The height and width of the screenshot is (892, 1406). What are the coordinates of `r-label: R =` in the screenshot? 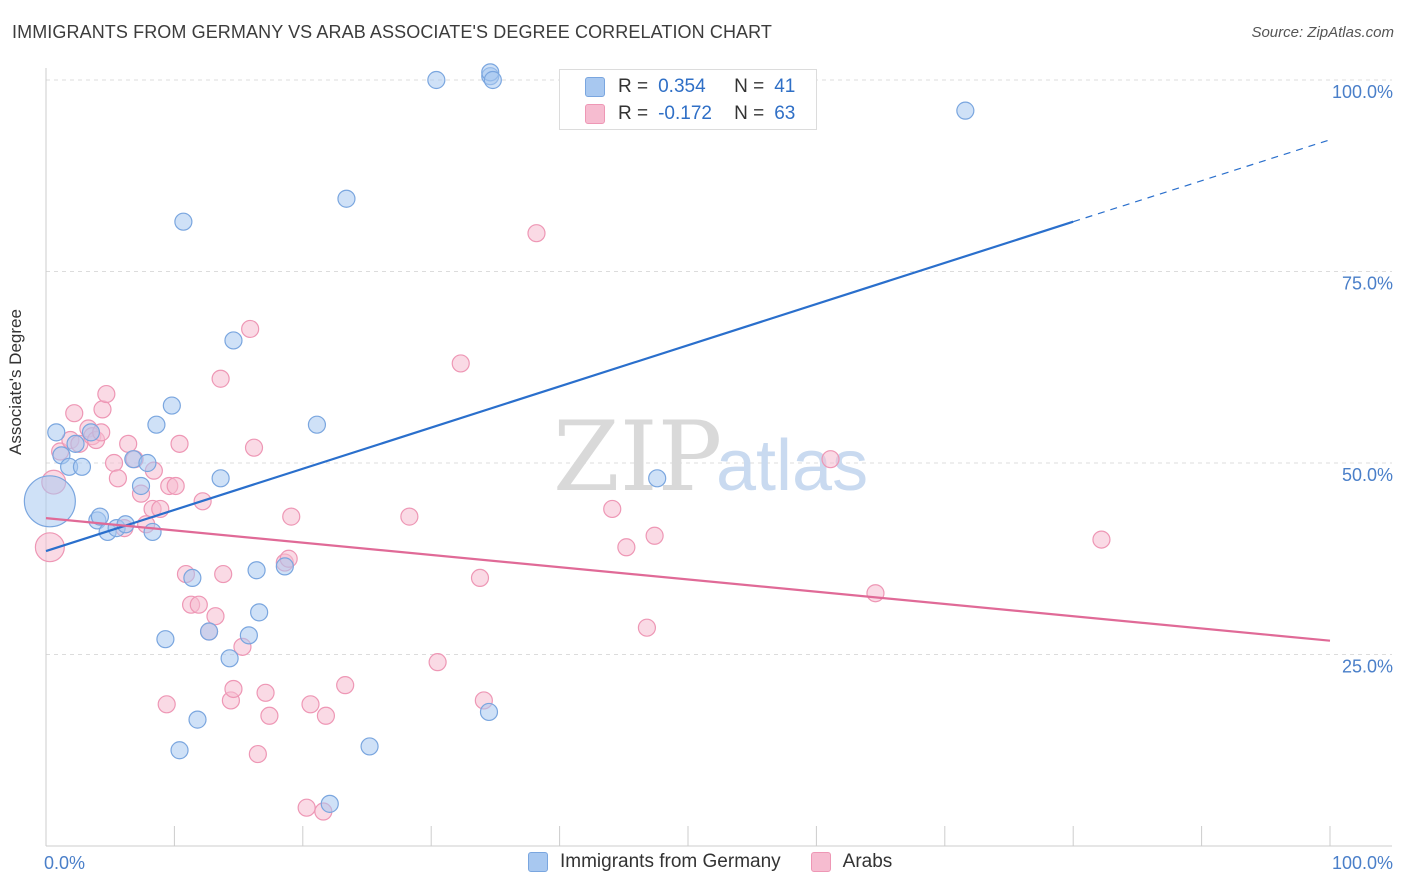 It's located at (633, 86).